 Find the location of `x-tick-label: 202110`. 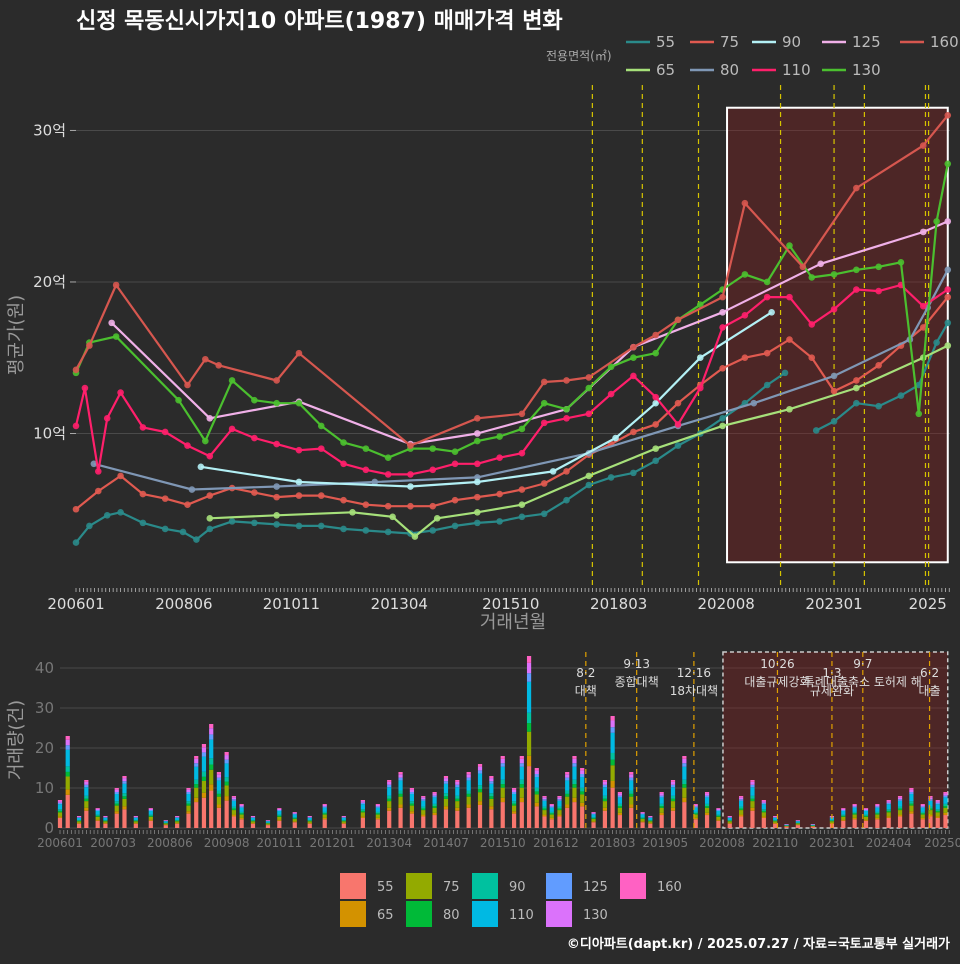

x-tick-label: 202110 is located at coordinates (775, 843).